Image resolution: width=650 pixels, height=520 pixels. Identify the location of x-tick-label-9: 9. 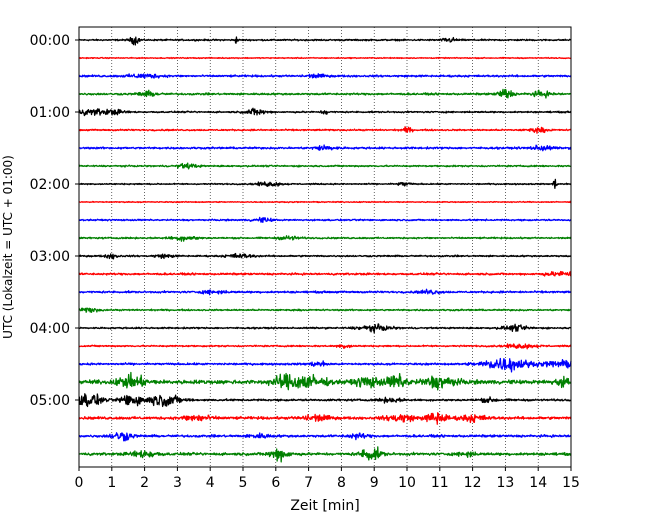
(374, 483).